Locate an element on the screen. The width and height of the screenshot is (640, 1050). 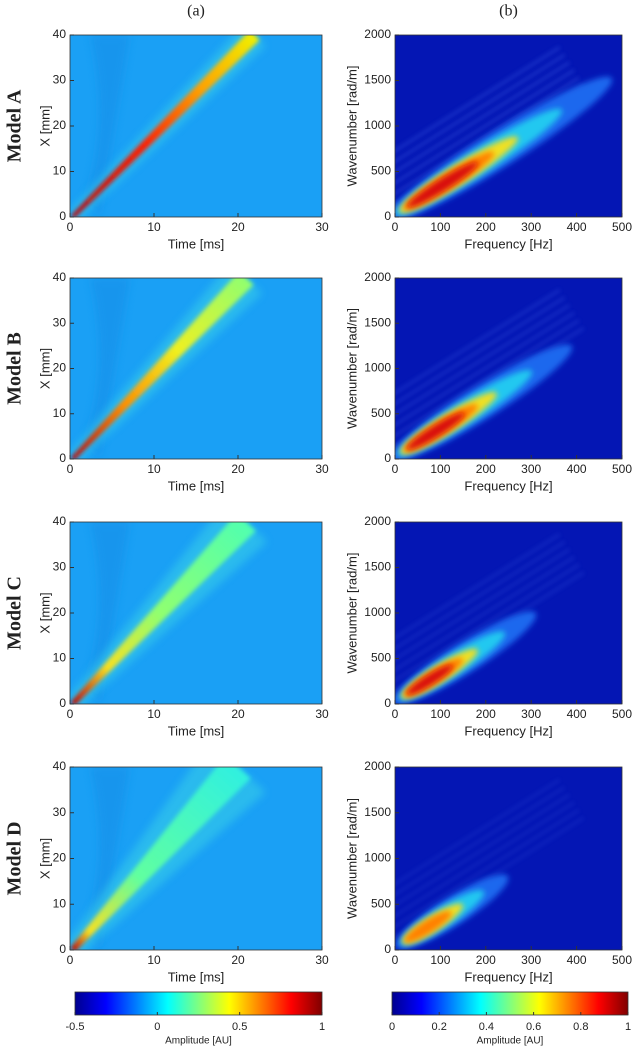
colorbar-tick-label: 1 is located at coordinates (322, 1027).